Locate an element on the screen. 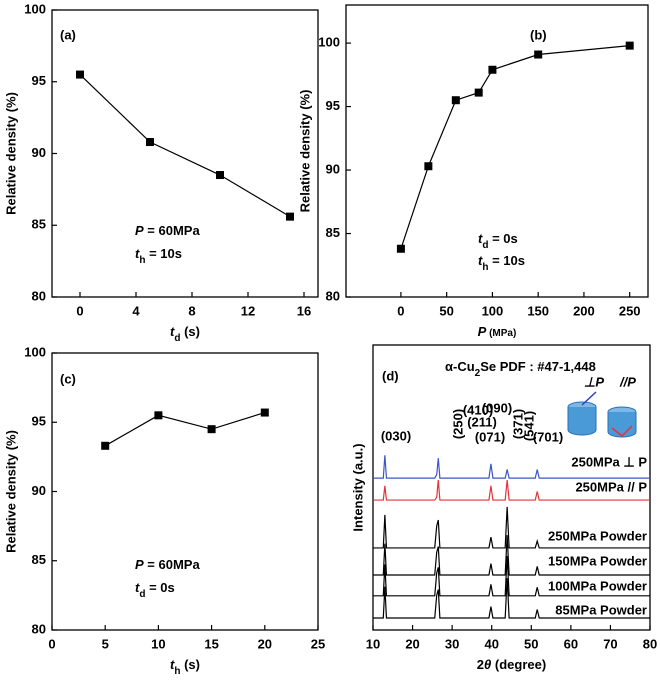  y-tick-label: 80 is located at coordinates (333, 295).